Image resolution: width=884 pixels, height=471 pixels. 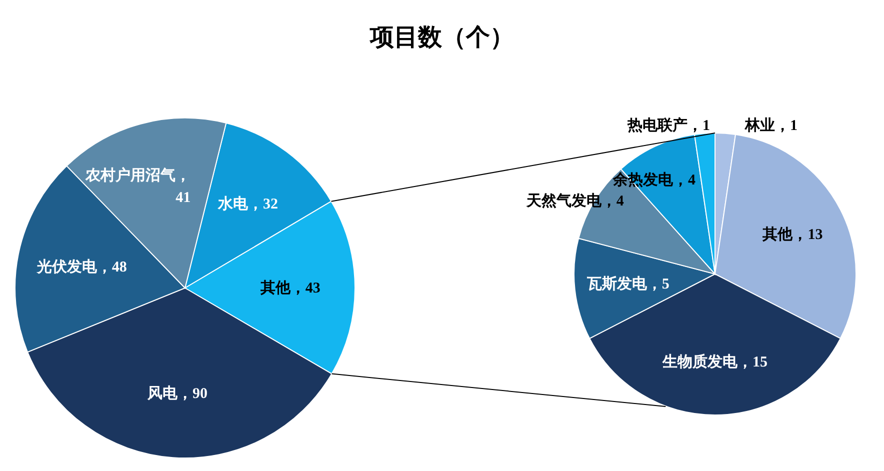 What do you see at coordinates (753, 362) in the screenshot?
I see `data-label: ，15` at bounding box center [753, 362].